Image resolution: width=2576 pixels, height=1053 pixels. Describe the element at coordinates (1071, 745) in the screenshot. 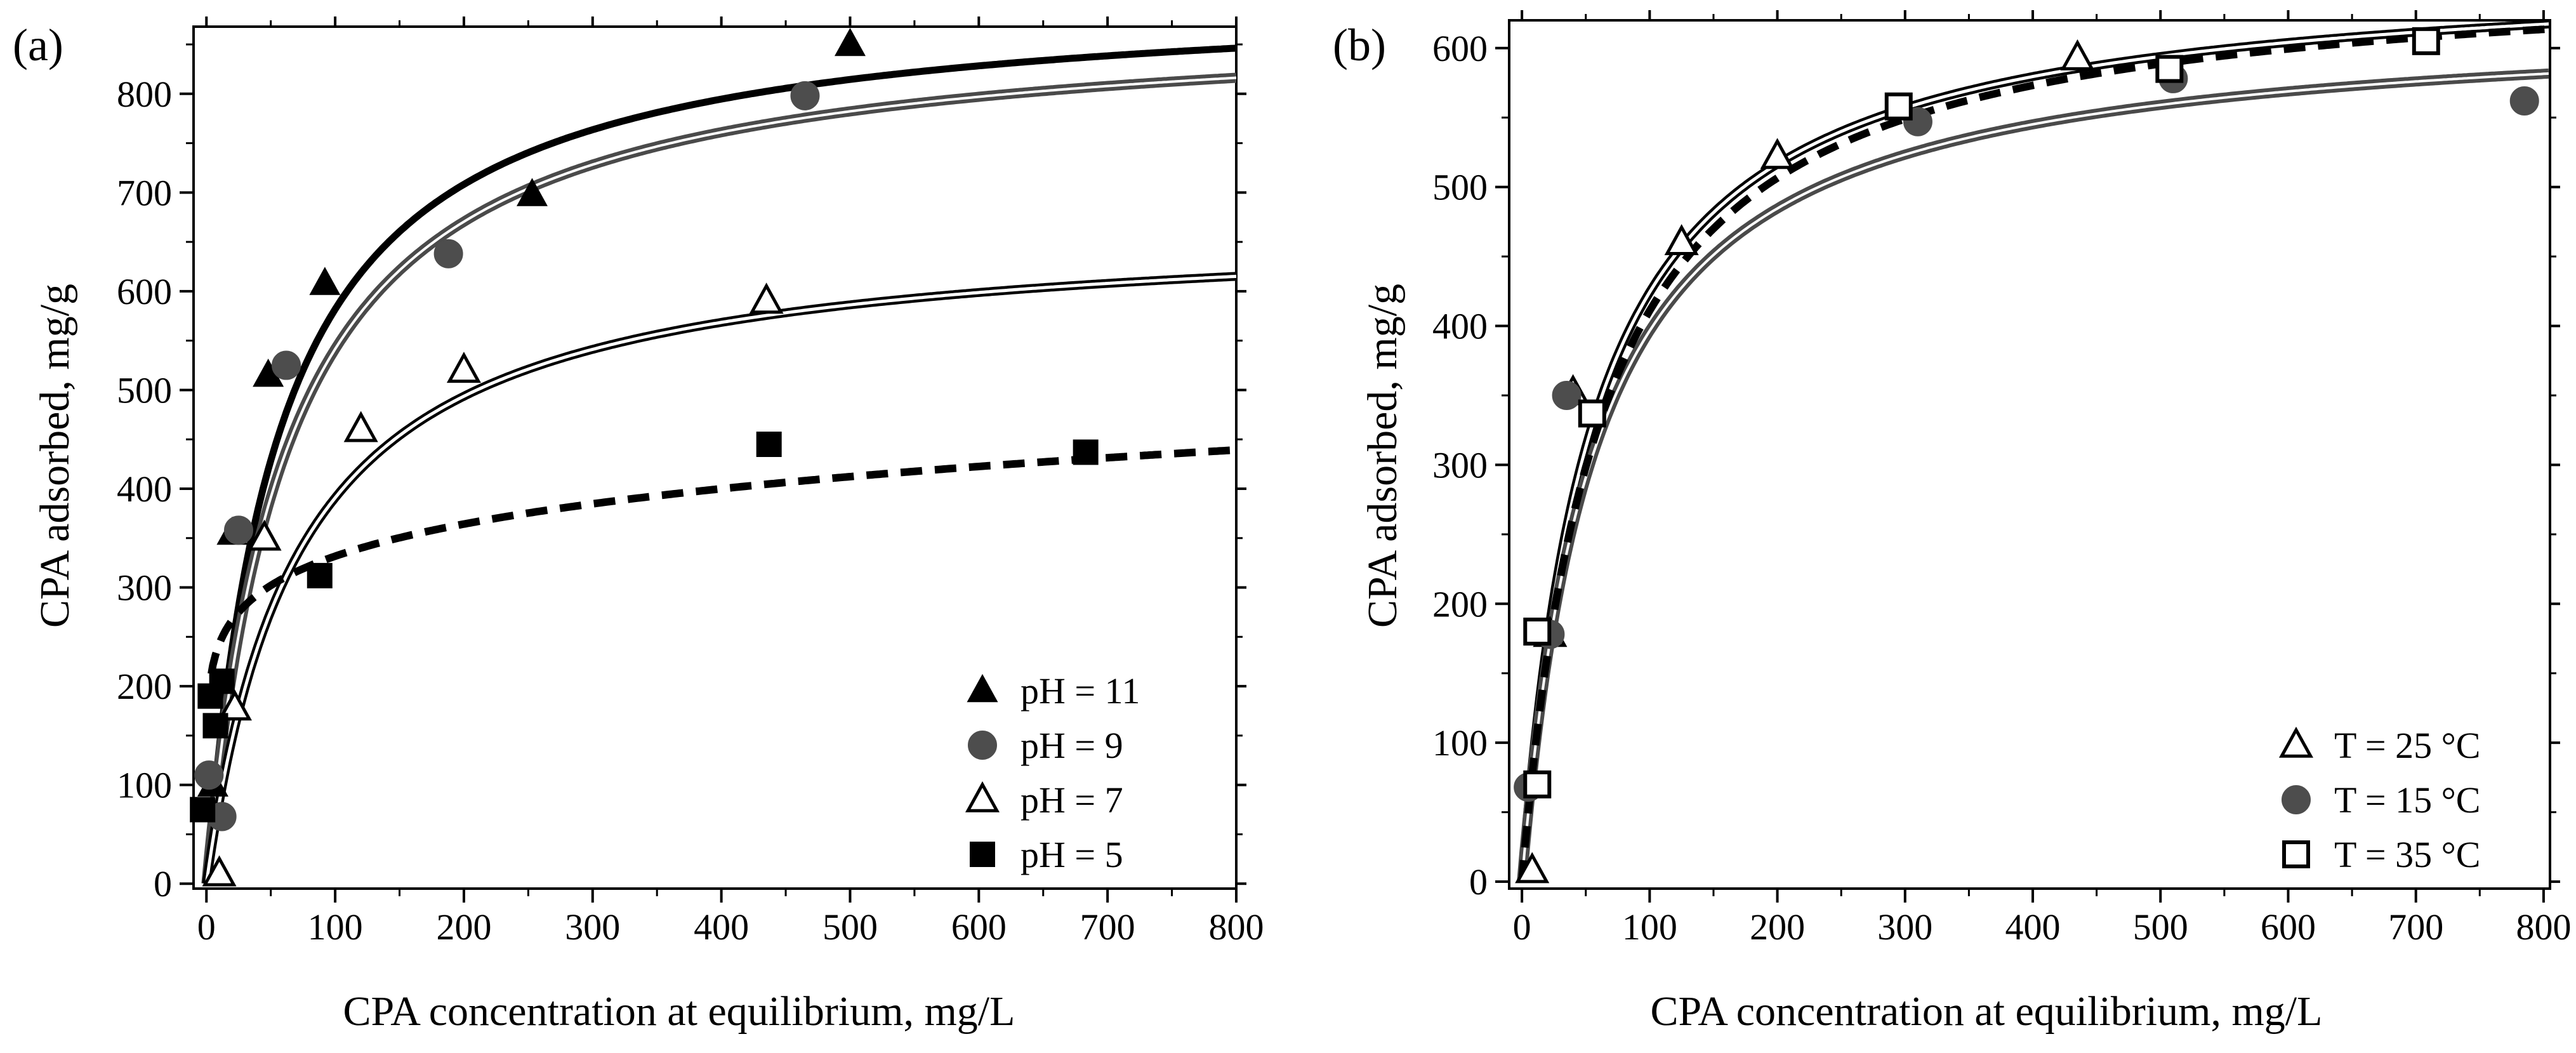

I see `legend-label: pH = 9` at that location.